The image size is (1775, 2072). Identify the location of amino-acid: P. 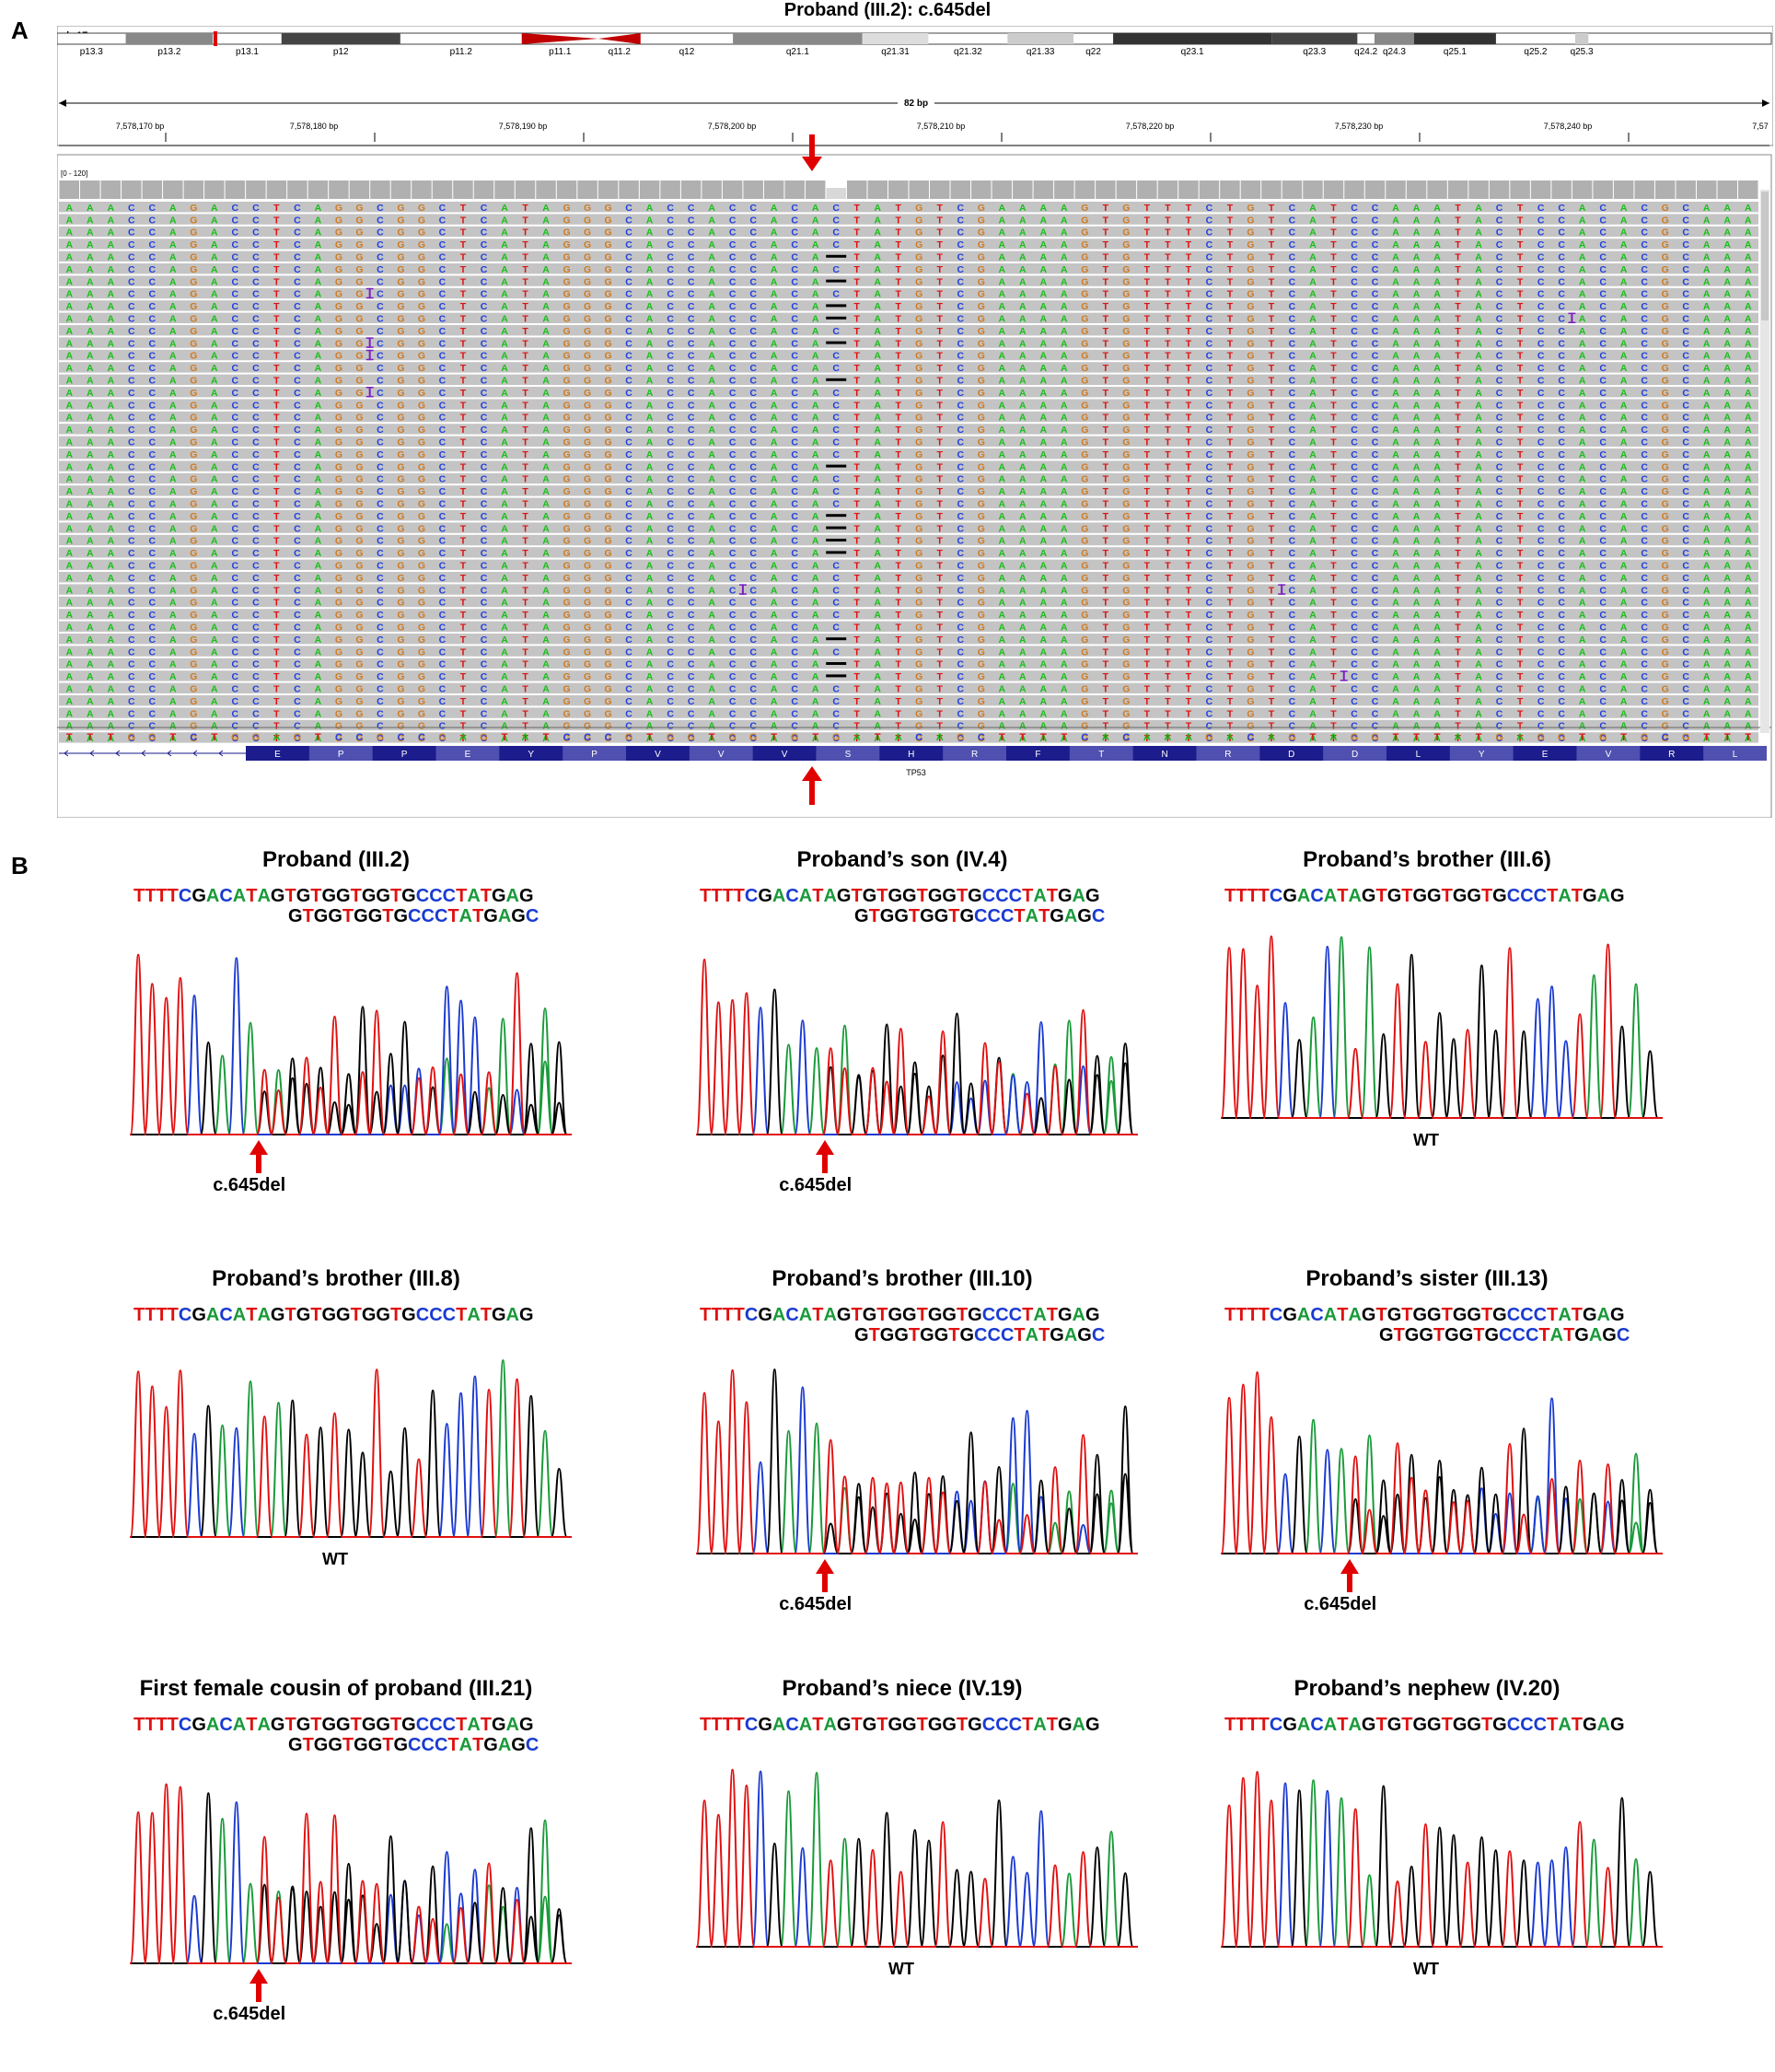
(594, 755).